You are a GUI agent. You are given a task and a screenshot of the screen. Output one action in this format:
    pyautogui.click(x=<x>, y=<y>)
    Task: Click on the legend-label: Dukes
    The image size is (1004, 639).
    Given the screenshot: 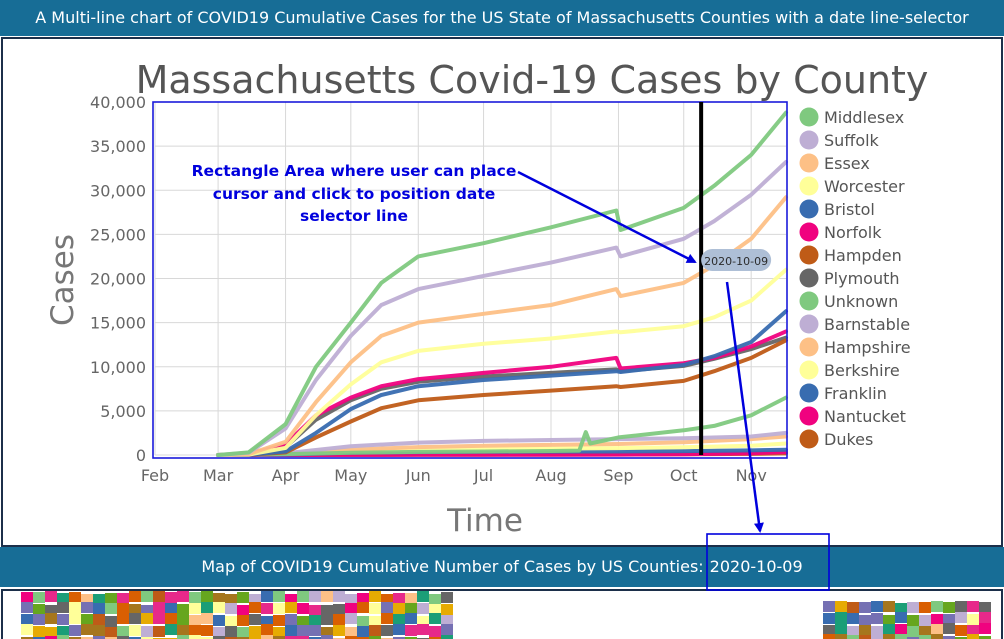 What is the action you would take?
    pyautogui.click(x=848, y=439)
    